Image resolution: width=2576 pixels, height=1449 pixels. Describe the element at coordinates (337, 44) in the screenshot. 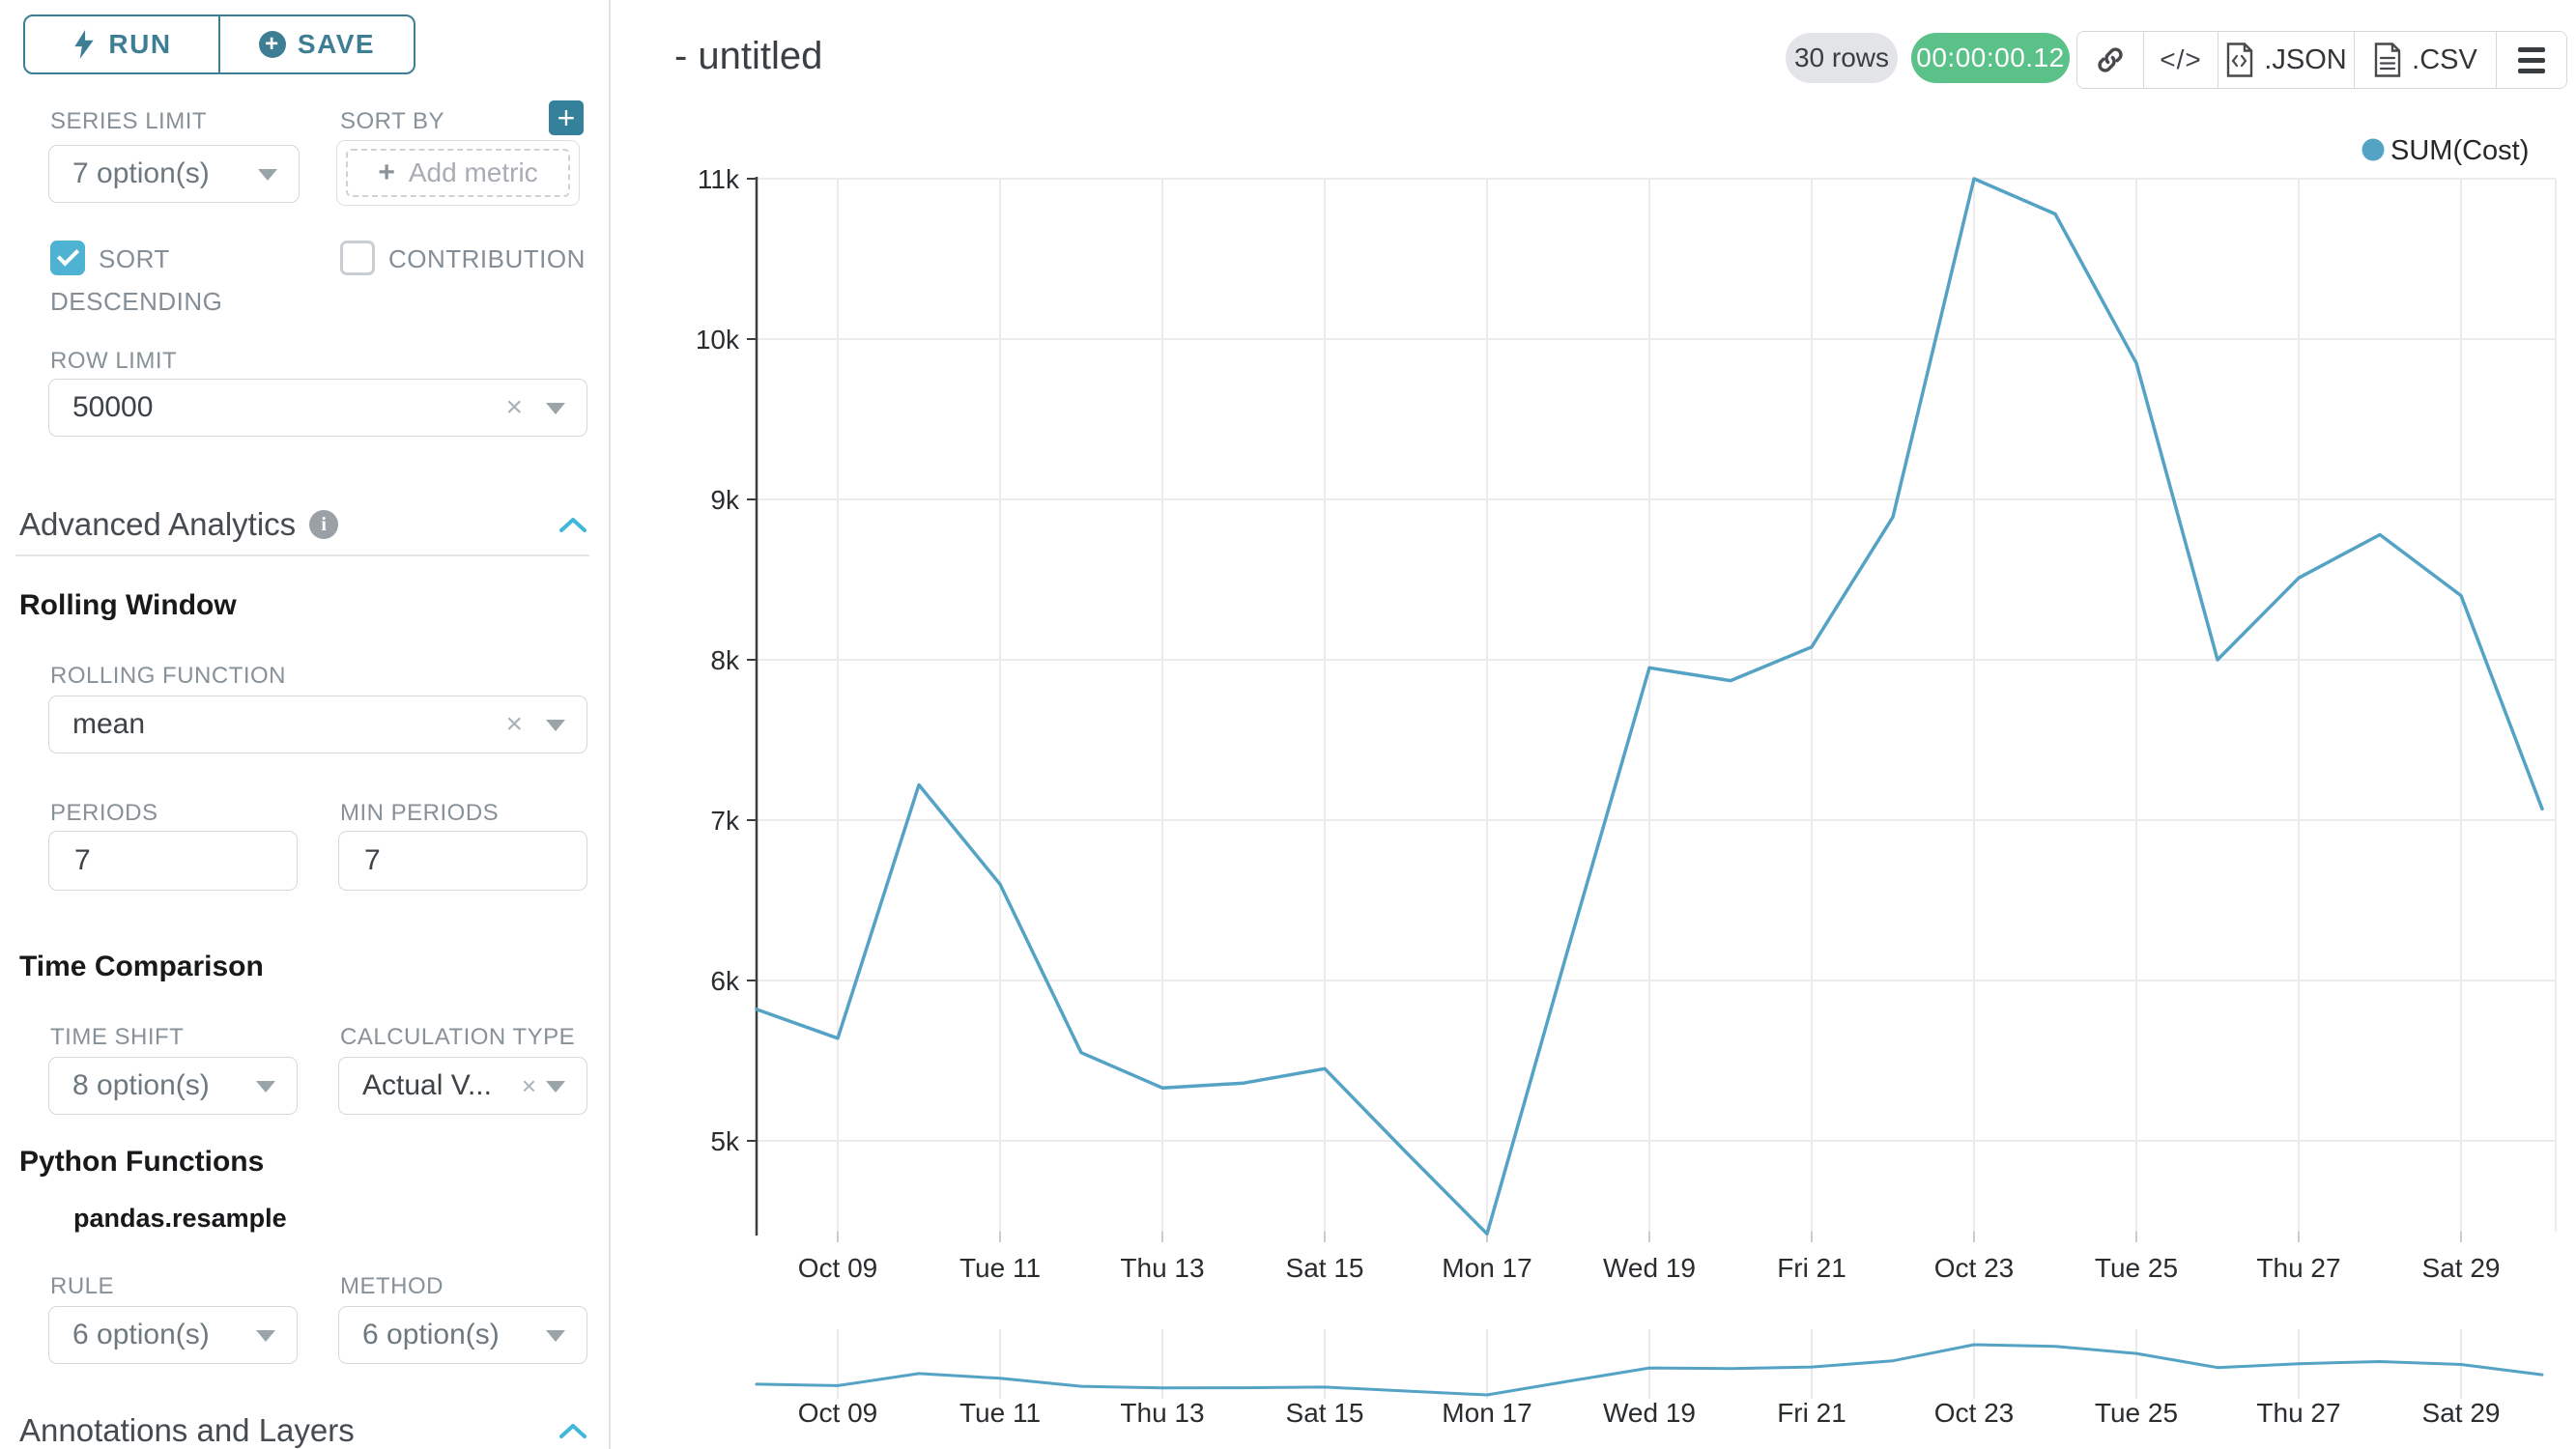

I see `save-label: SAVE` at that location.